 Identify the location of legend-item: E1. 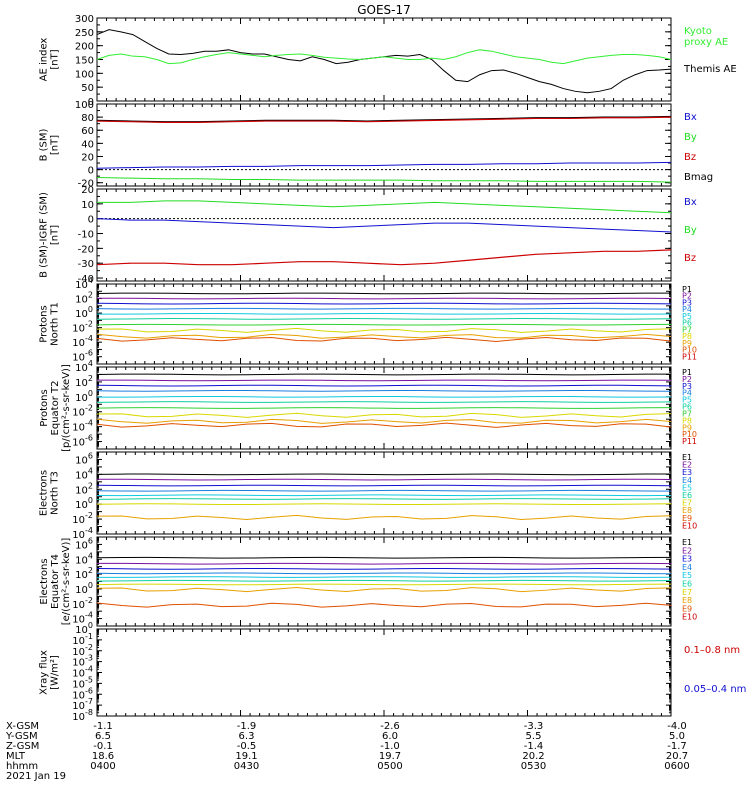
(687, 542).